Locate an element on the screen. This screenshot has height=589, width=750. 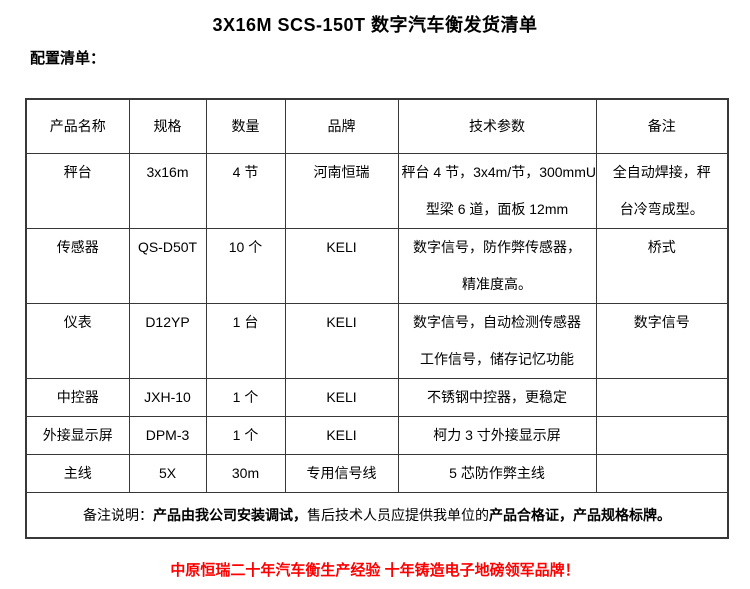
cell-product-name: 秤台 is located at coordinates (77, 191).